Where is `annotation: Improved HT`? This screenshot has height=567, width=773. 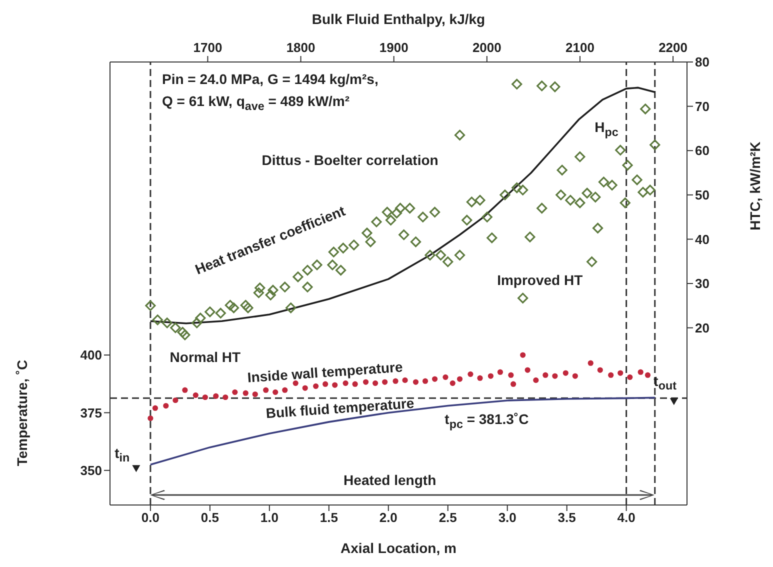
annotation: Improved HT is located at coordinates (540, 280).